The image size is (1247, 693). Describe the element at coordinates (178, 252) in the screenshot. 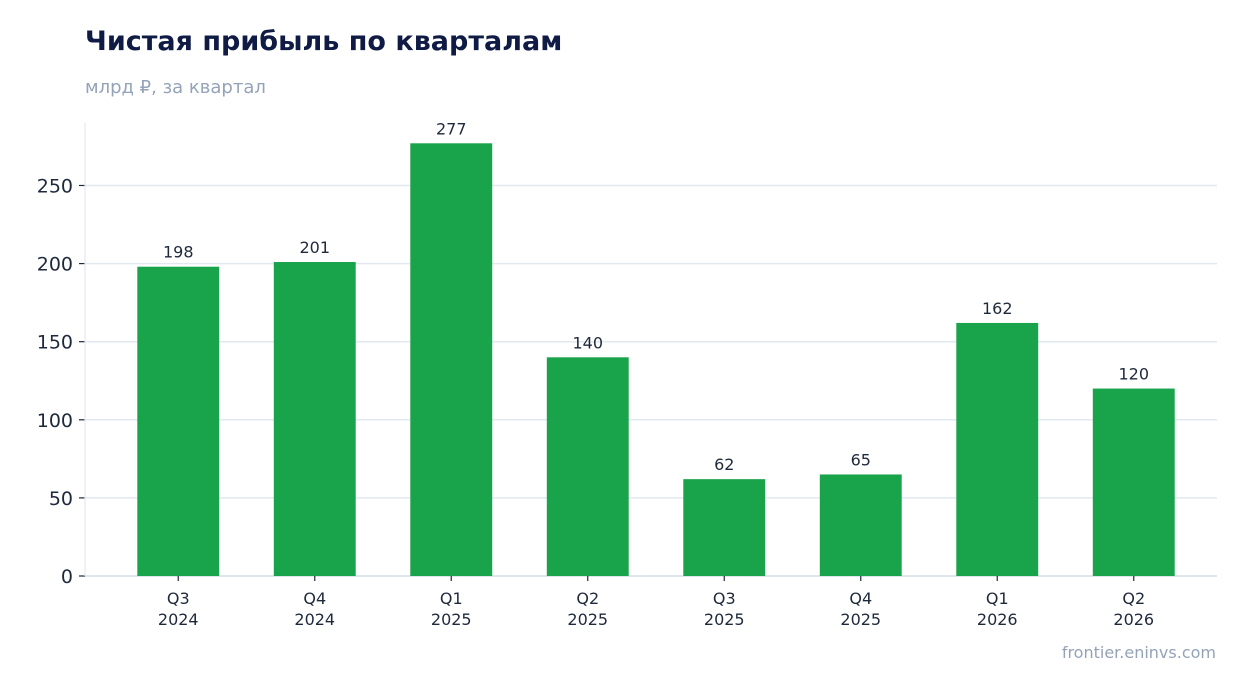

I see `bar-data-label: 198` at that location.